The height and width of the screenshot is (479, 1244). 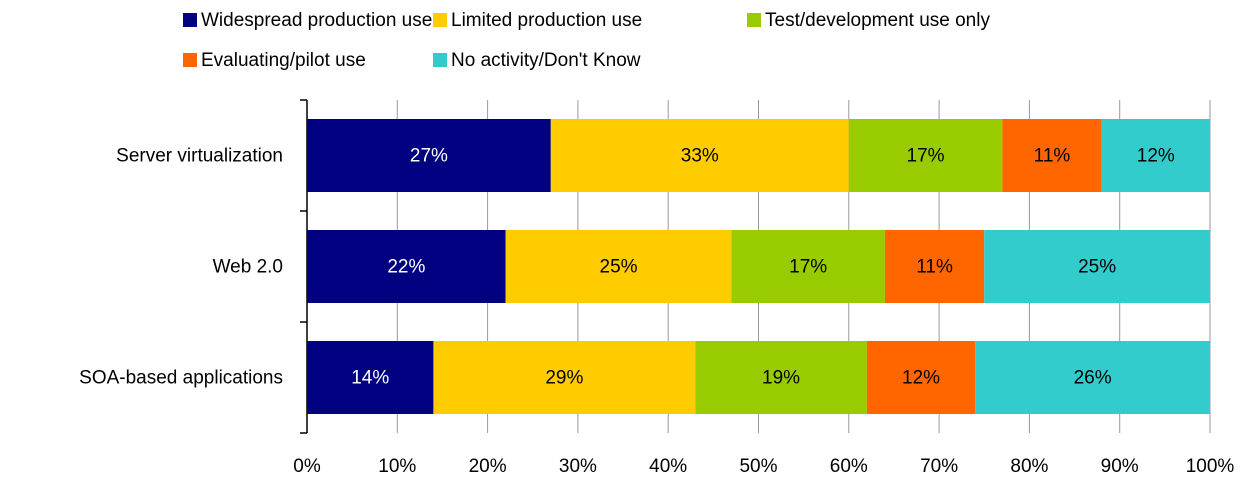 I want to click on data-label: 19%, so click(x=781, y=378).